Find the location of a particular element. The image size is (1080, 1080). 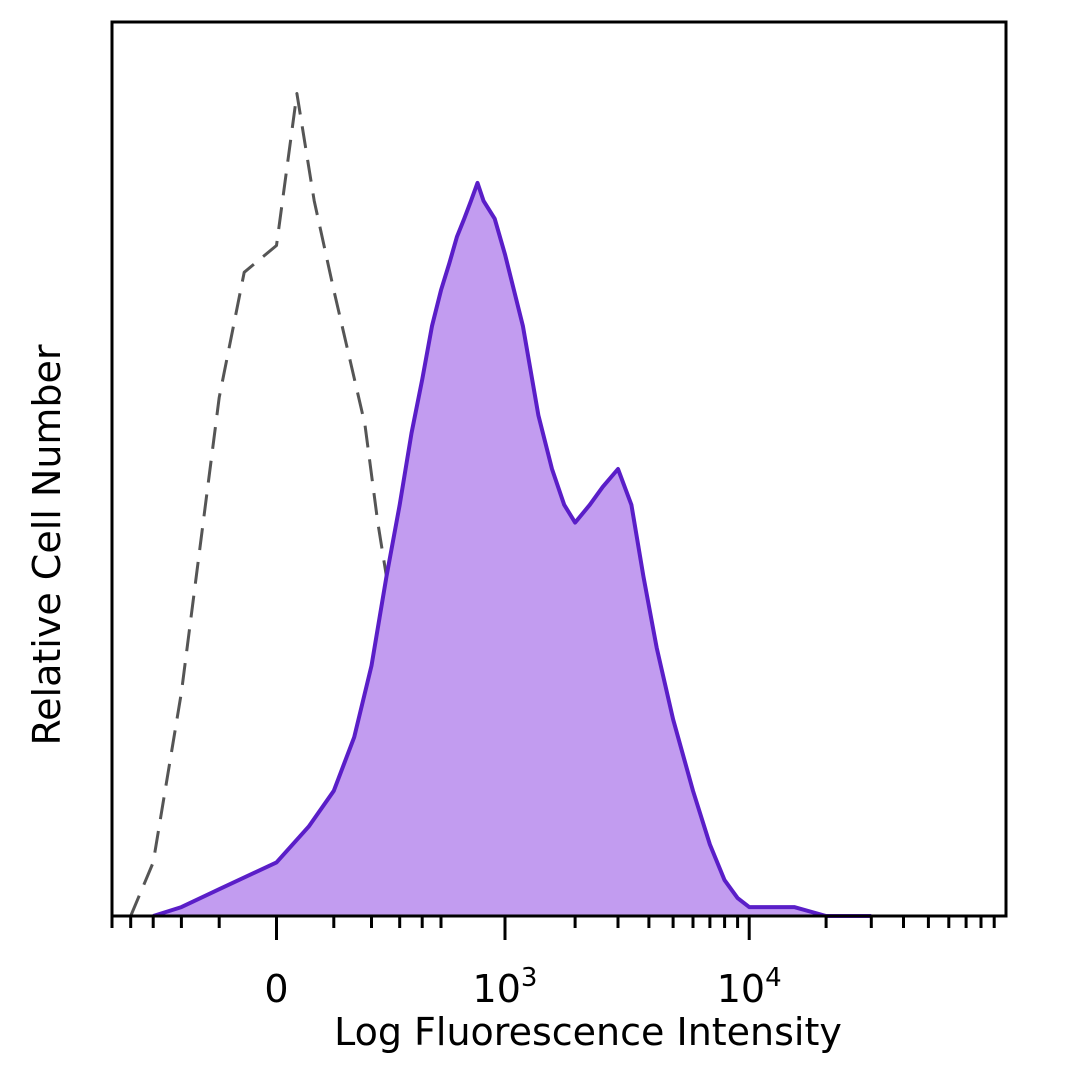

x-tick-label: 103 is located at coordinates (505, 987).